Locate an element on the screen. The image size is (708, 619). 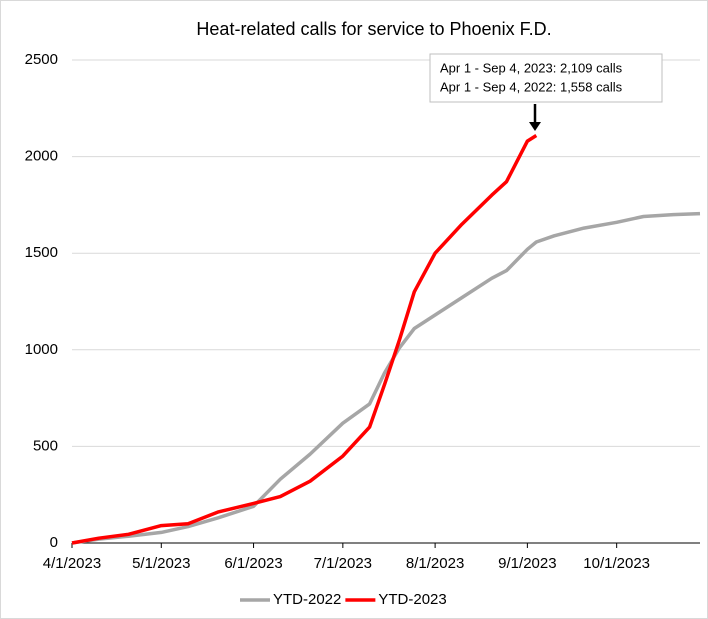
x-tick-label: 9/1/2023 is located at coordinates (527, 563).